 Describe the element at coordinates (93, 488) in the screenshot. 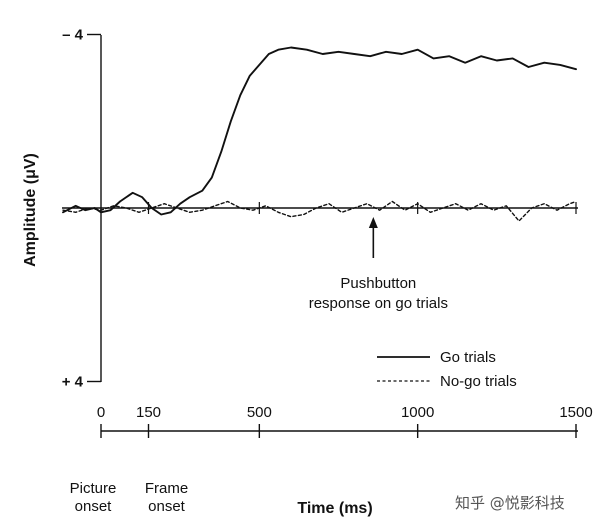

I see `event-label-0-line-0: Picture` at that location.